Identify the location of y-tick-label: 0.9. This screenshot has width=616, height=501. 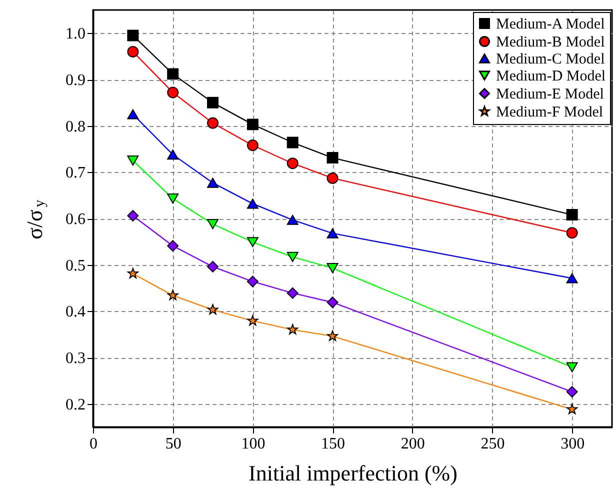
(76, 80).